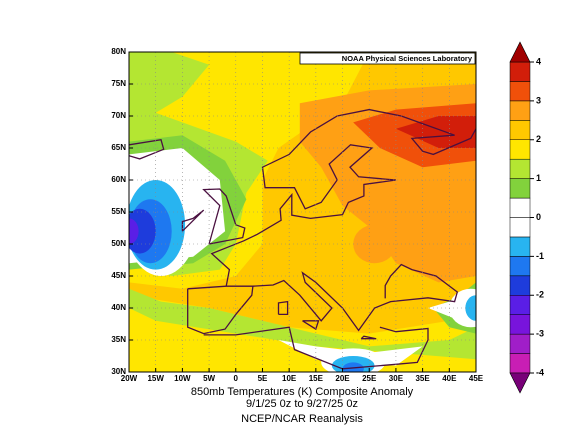  What do you see at coordinates (520, 383) in the screenshot?
I see `colorbar-under` at bounding box center [520, 383].